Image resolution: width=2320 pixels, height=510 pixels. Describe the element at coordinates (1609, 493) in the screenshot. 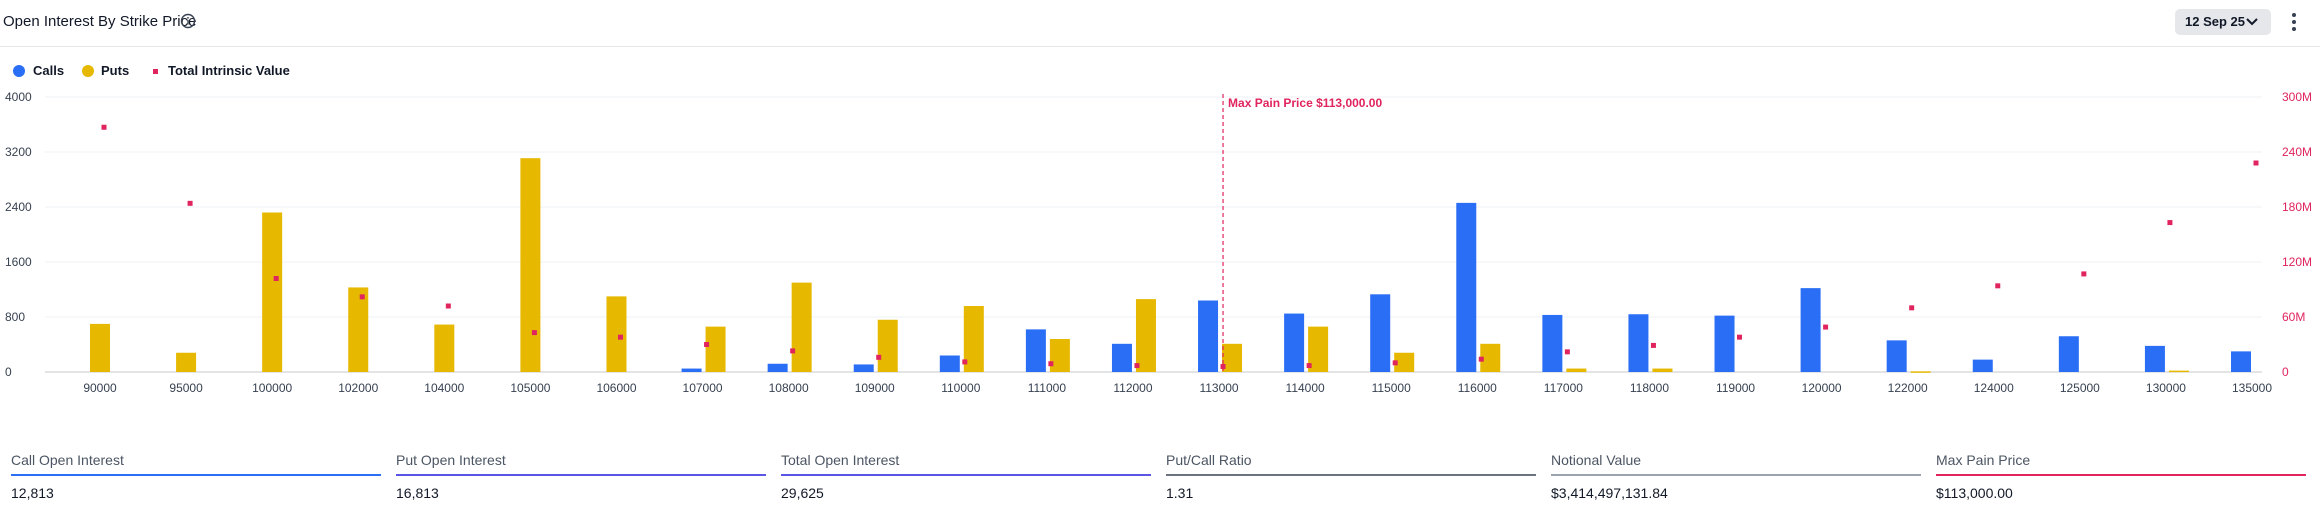

I see `metric-value: $3,414,497,131.84` at that location.